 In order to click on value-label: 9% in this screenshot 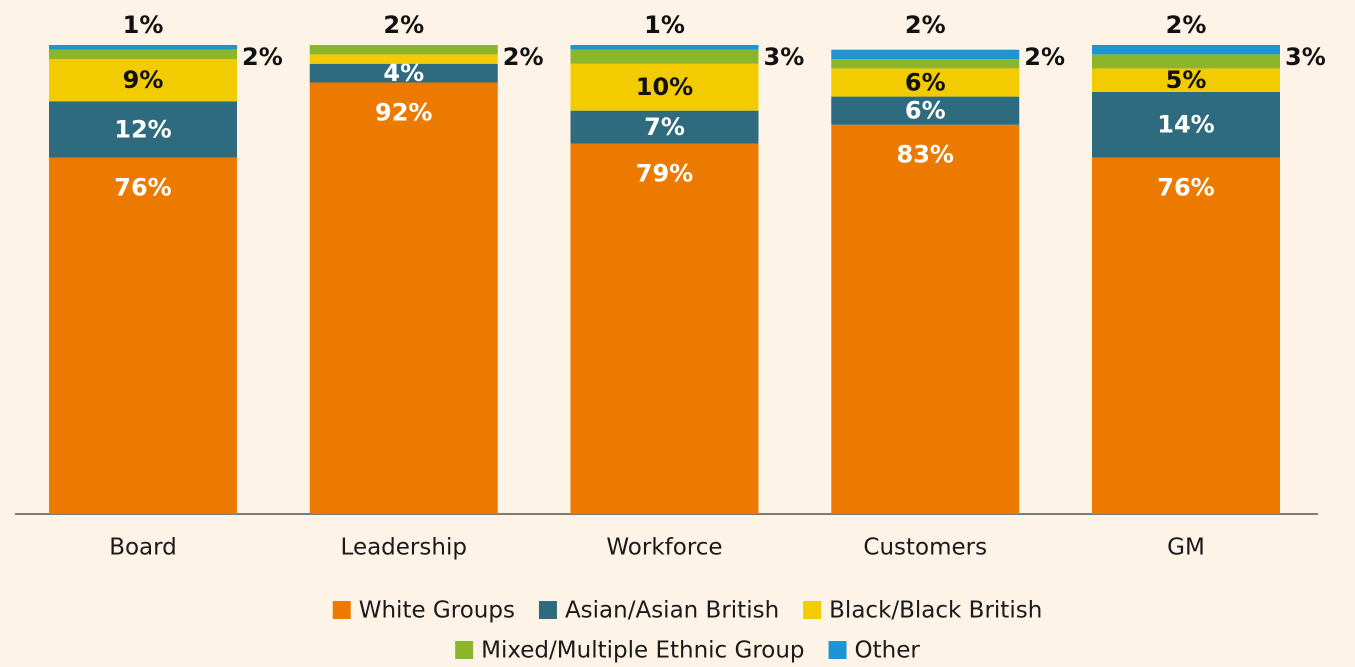, I will do `click(143, 80)`.